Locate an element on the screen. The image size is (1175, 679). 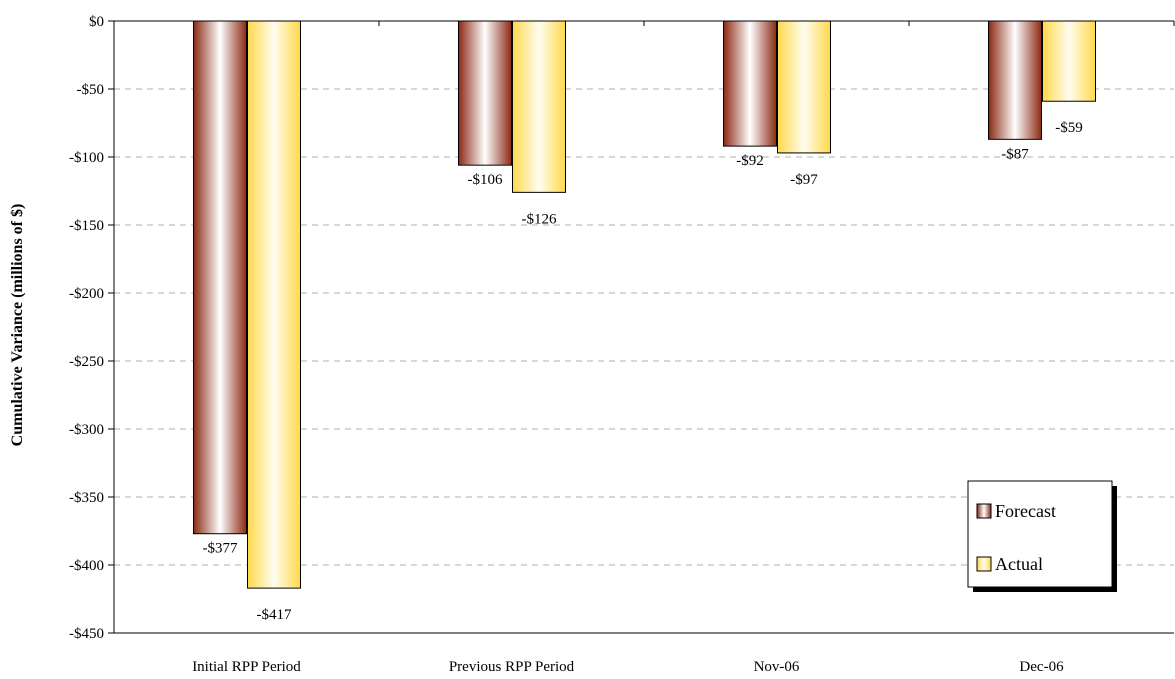
data-label-actual: -$417 is located at coordinates (274, 615).